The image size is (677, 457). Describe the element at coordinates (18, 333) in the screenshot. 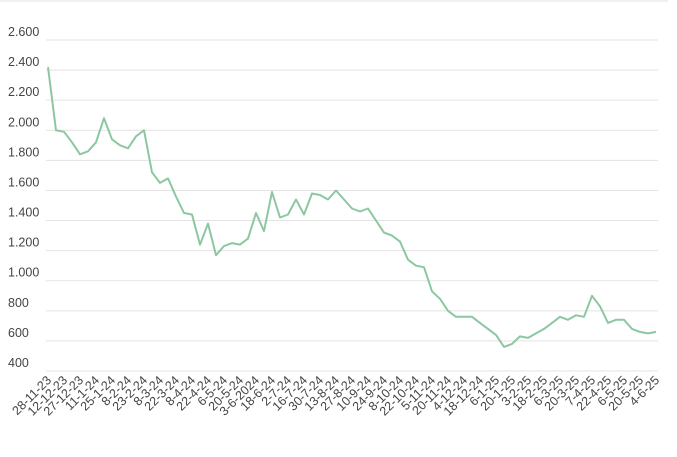

I see `y-tick-label: 600` at that location.